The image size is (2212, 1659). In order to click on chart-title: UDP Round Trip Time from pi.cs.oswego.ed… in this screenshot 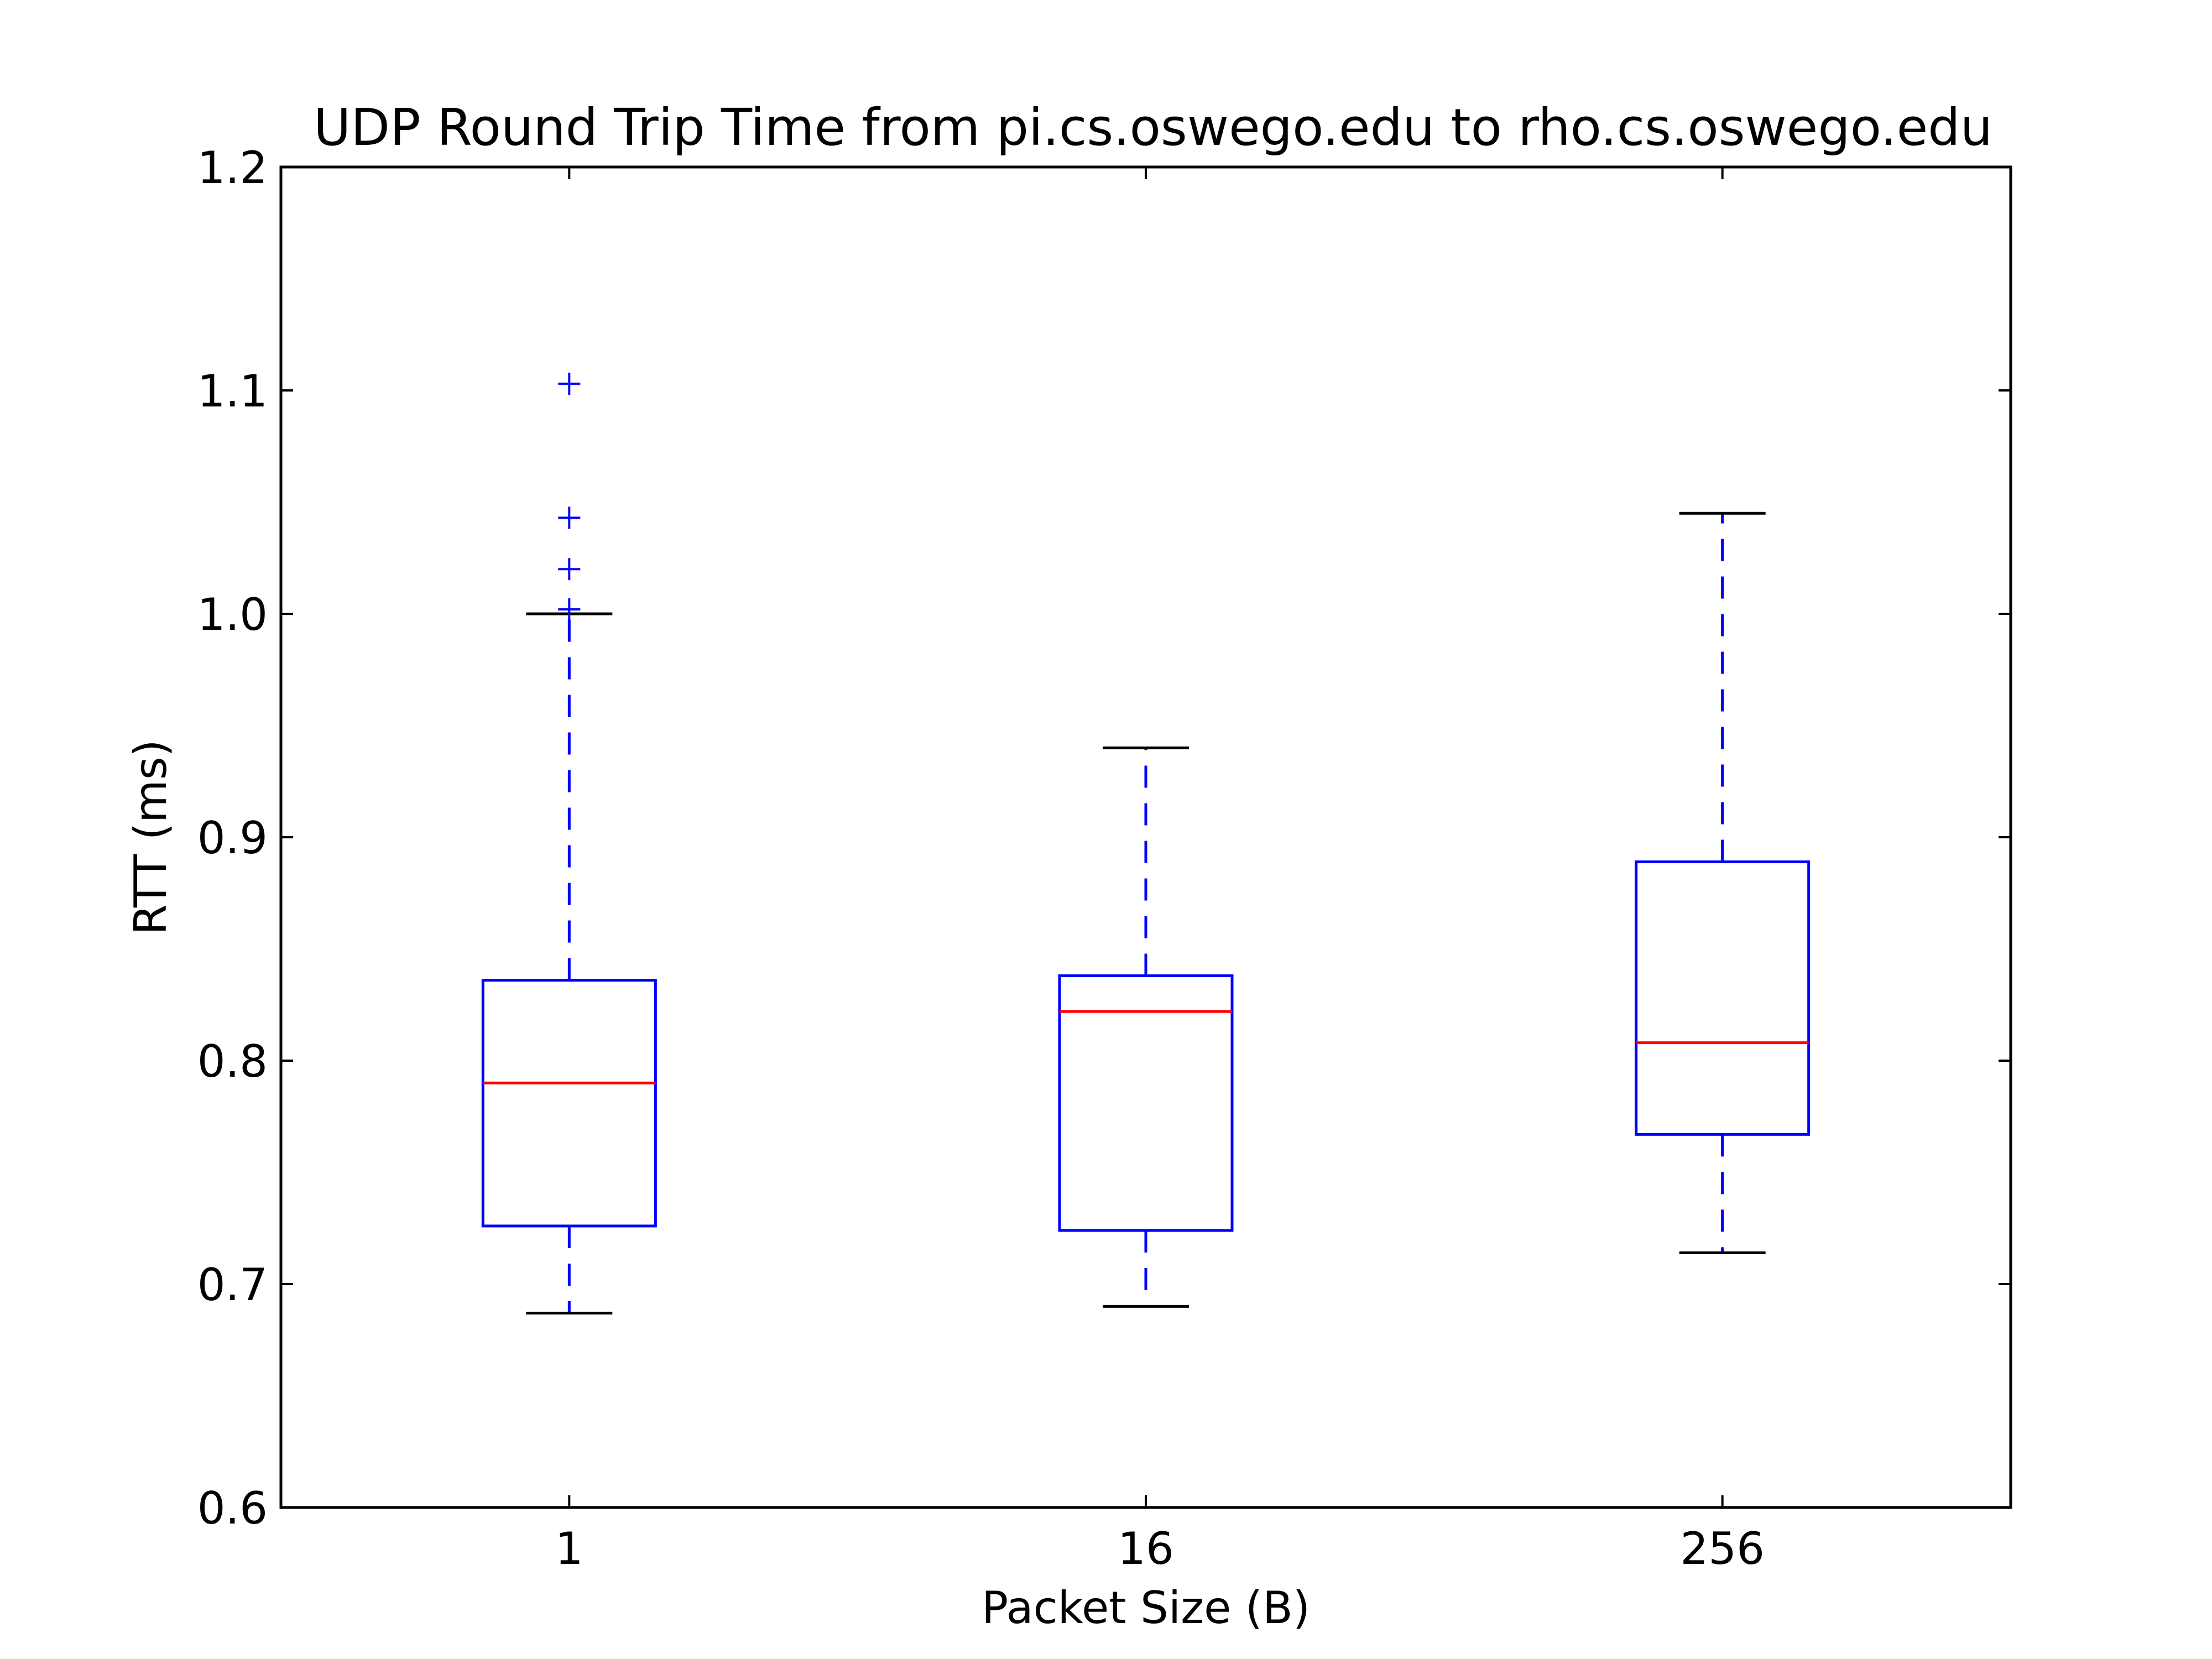, I will do `click(1153, 128)`.